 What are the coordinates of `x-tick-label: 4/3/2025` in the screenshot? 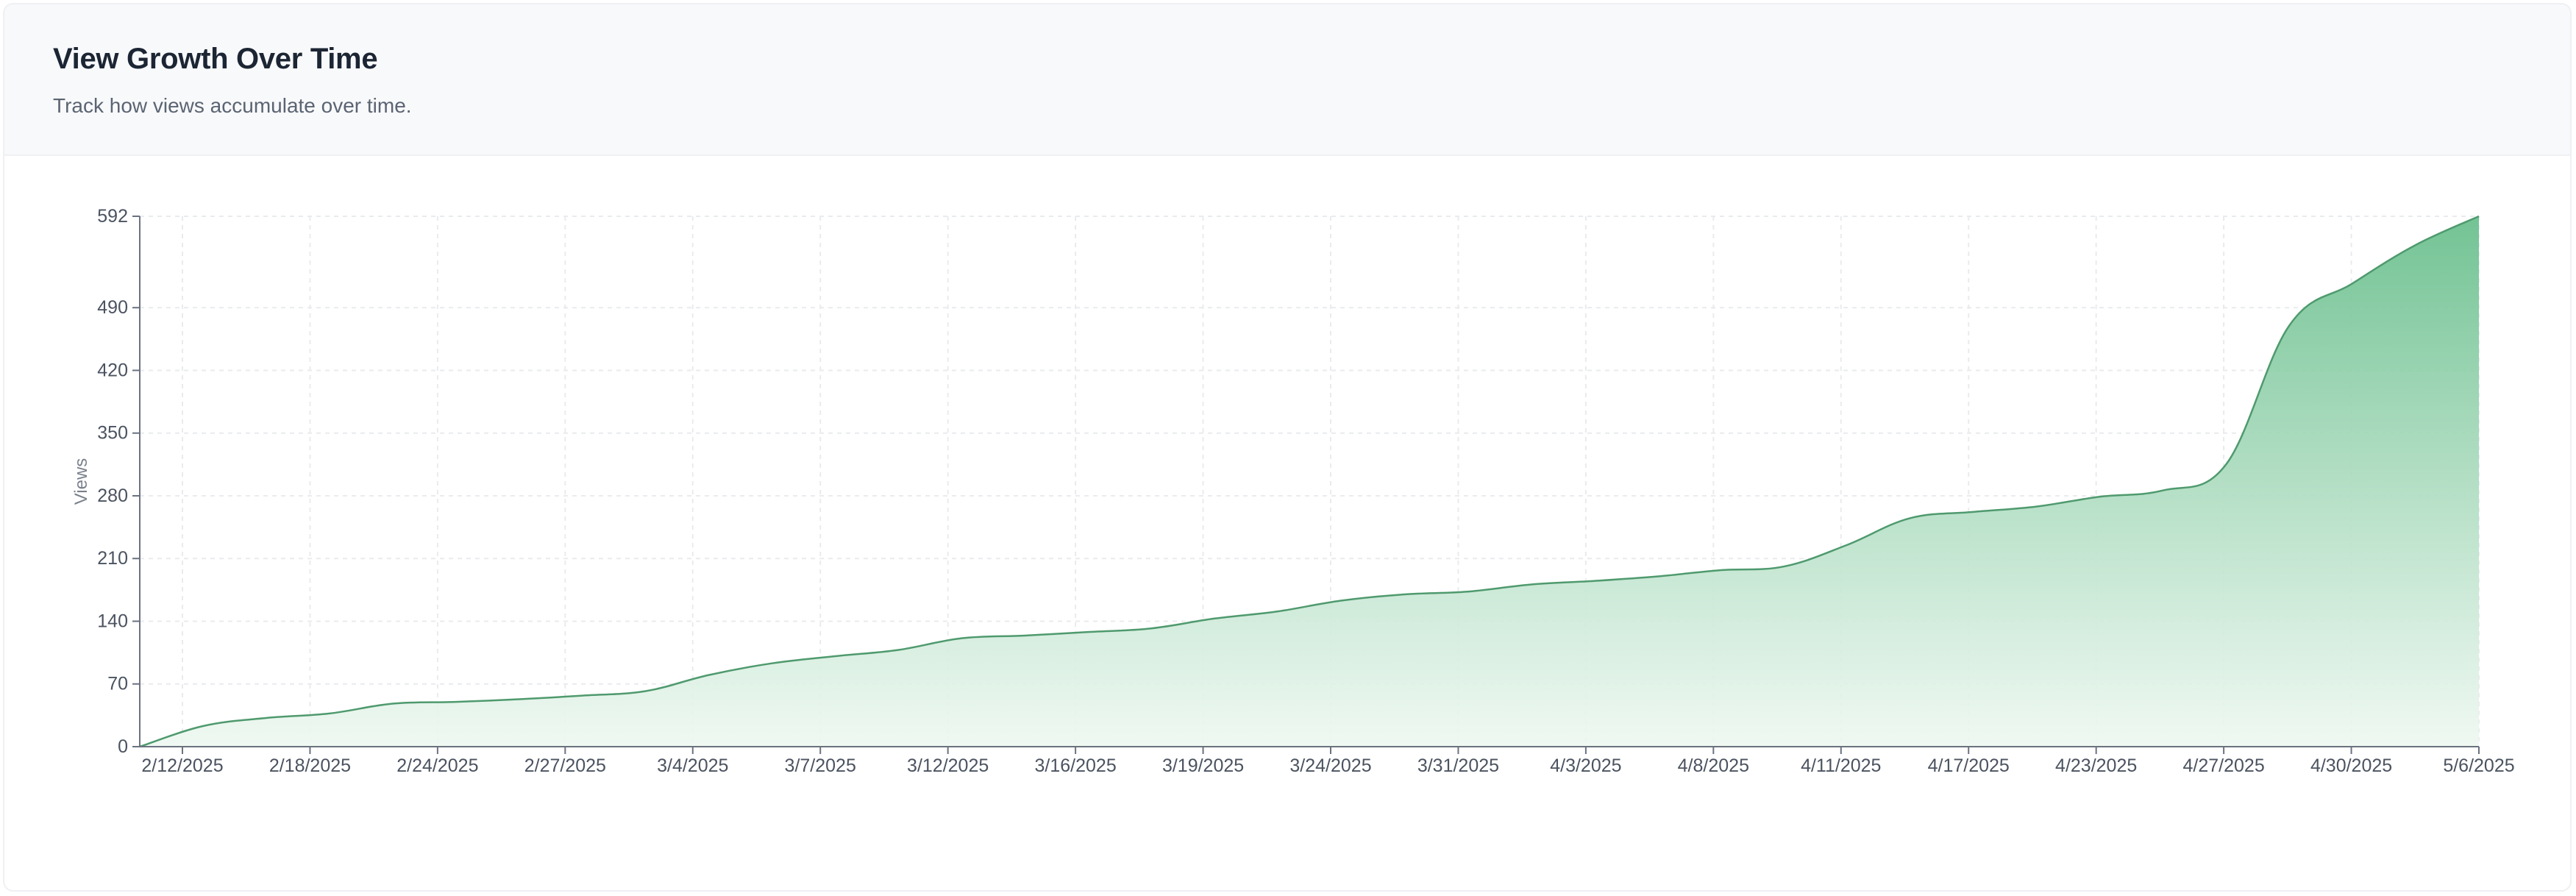 It's located at (1585, 765).